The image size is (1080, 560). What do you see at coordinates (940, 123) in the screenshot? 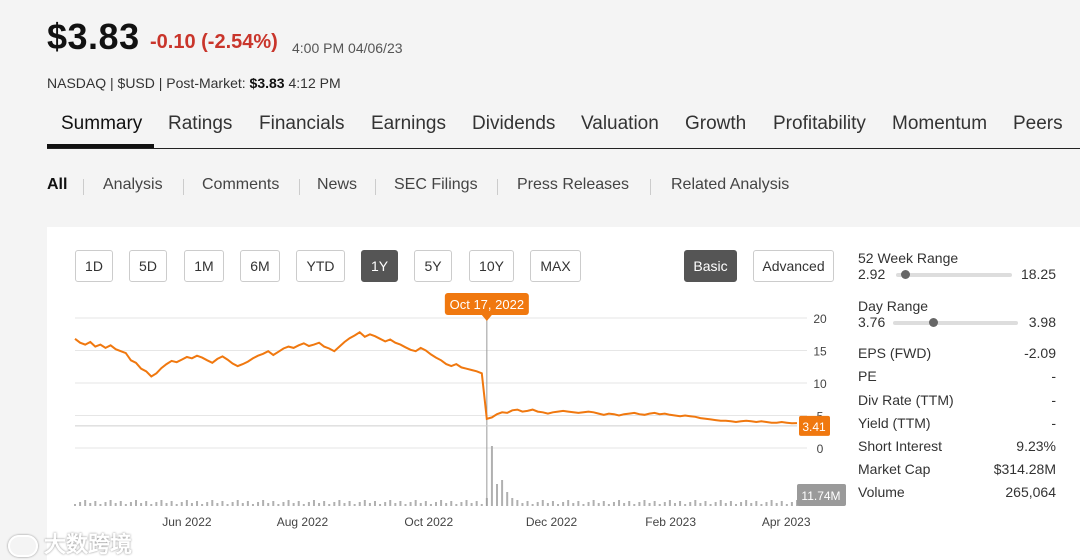
I see `tab-momentum: Momentum` at bounding box center [940, 123].